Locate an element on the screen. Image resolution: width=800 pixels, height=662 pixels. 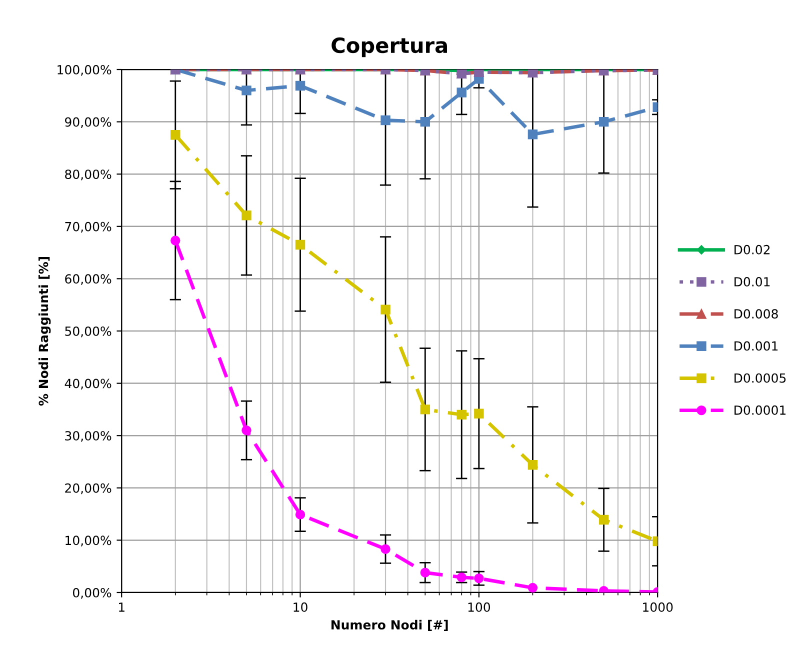
y-tick-label: 80,00% is located at coordinates (88, 175).